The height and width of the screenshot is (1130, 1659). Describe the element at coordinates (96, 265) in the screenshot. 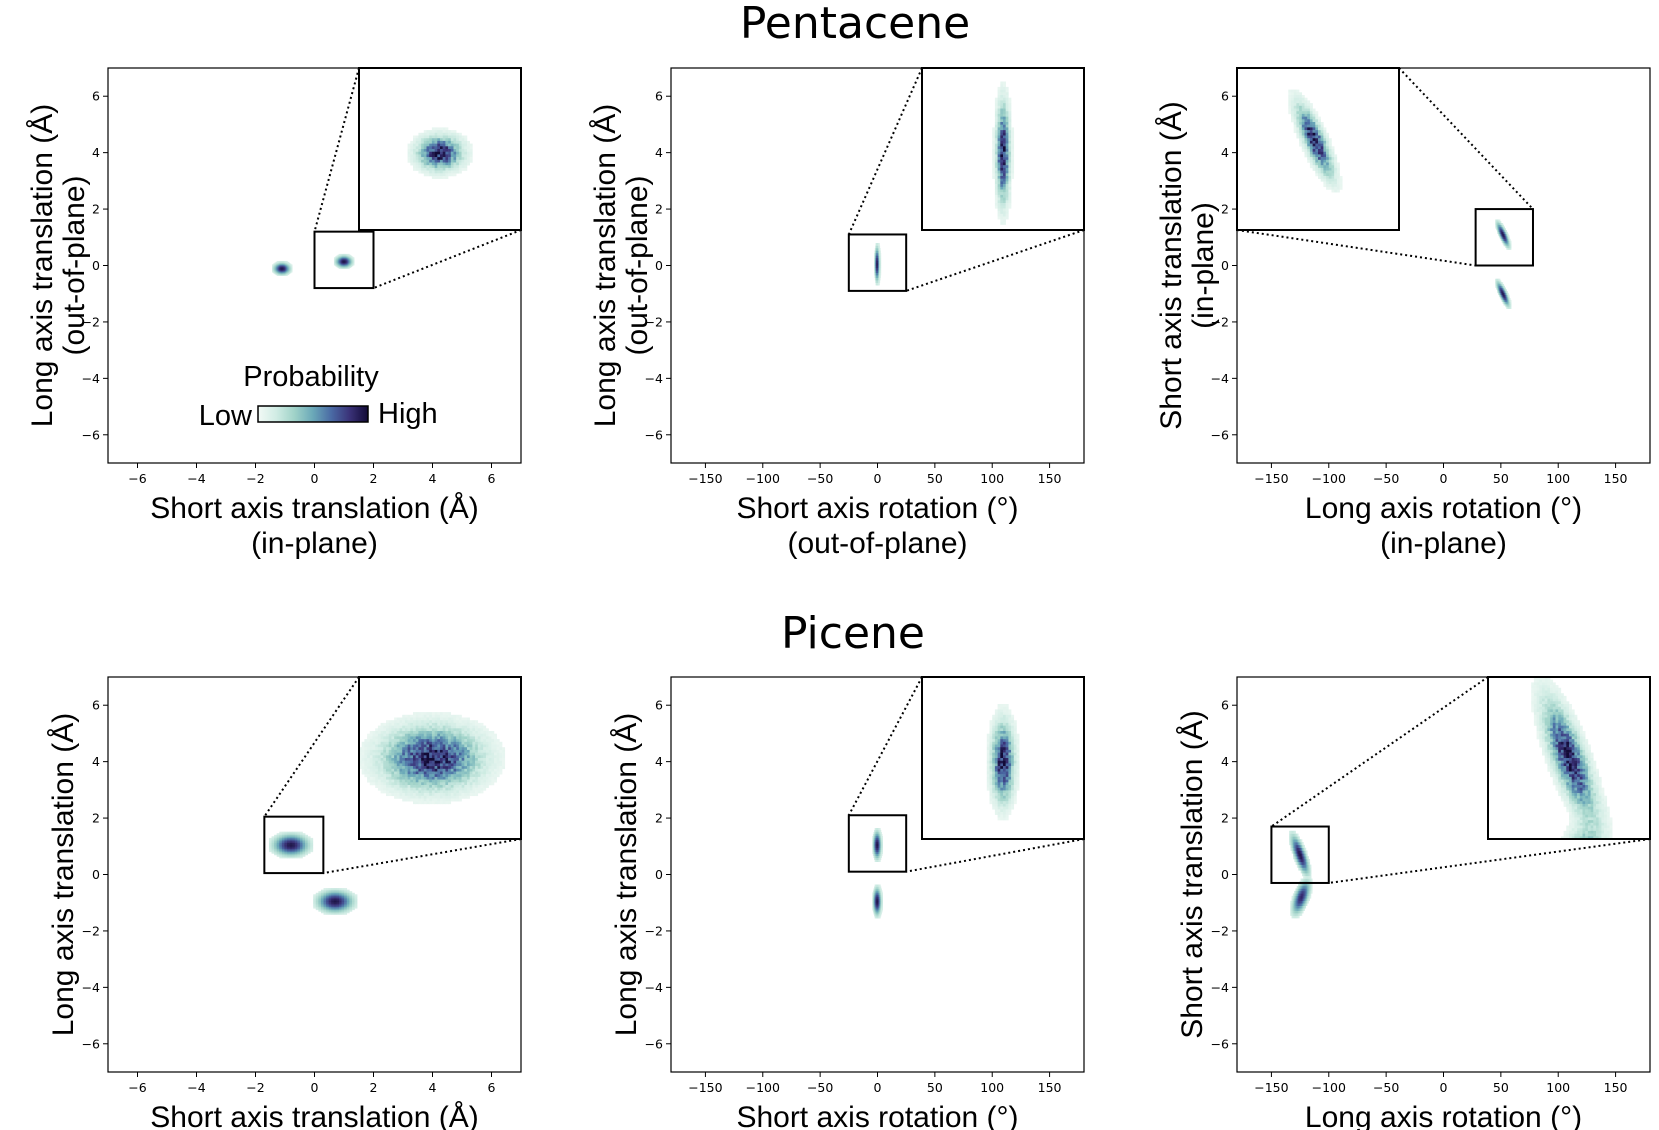

I see `y-tick-label: 0` at that location.